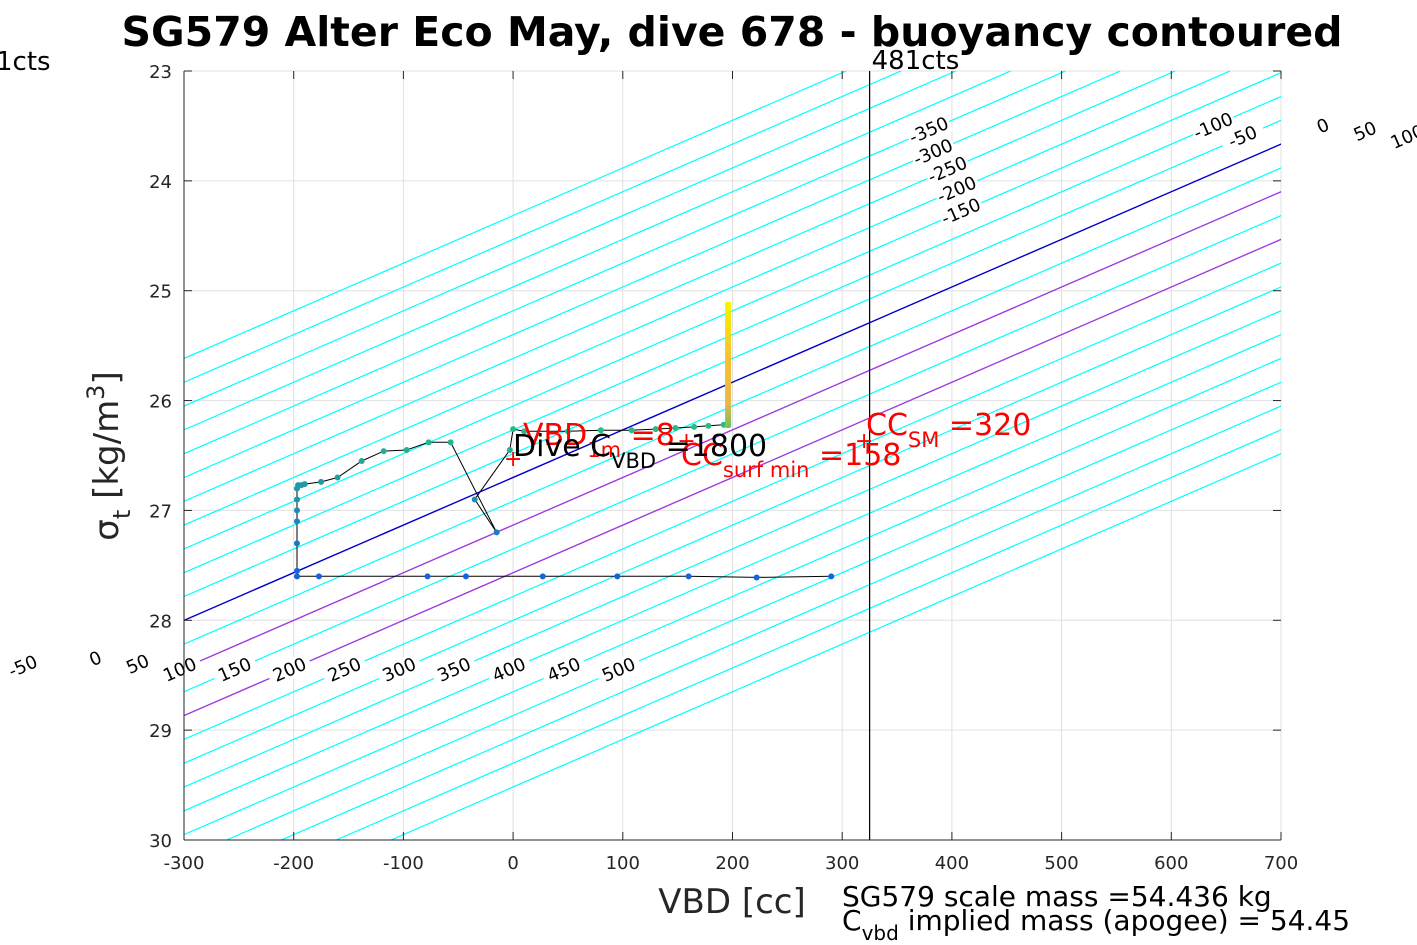  I want to click on cc-sm-sub: SM, so click(923, 440).